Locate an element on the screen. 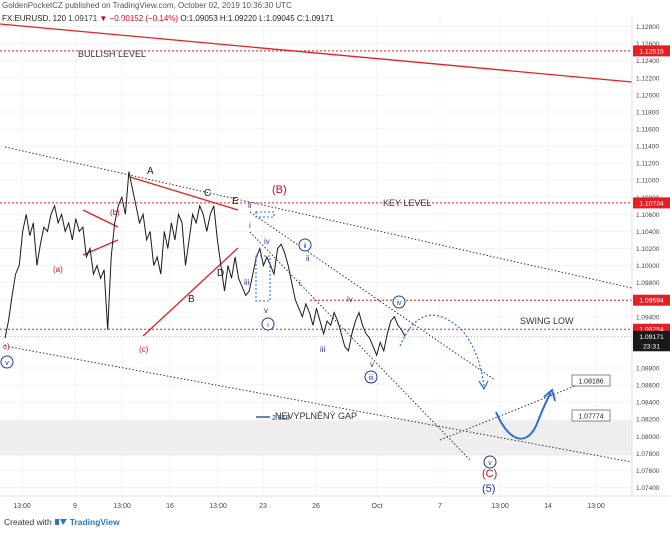 The height and width of the screenshot is (534, 670). wave-5-label: (5) is located at coordinates (488, 489).